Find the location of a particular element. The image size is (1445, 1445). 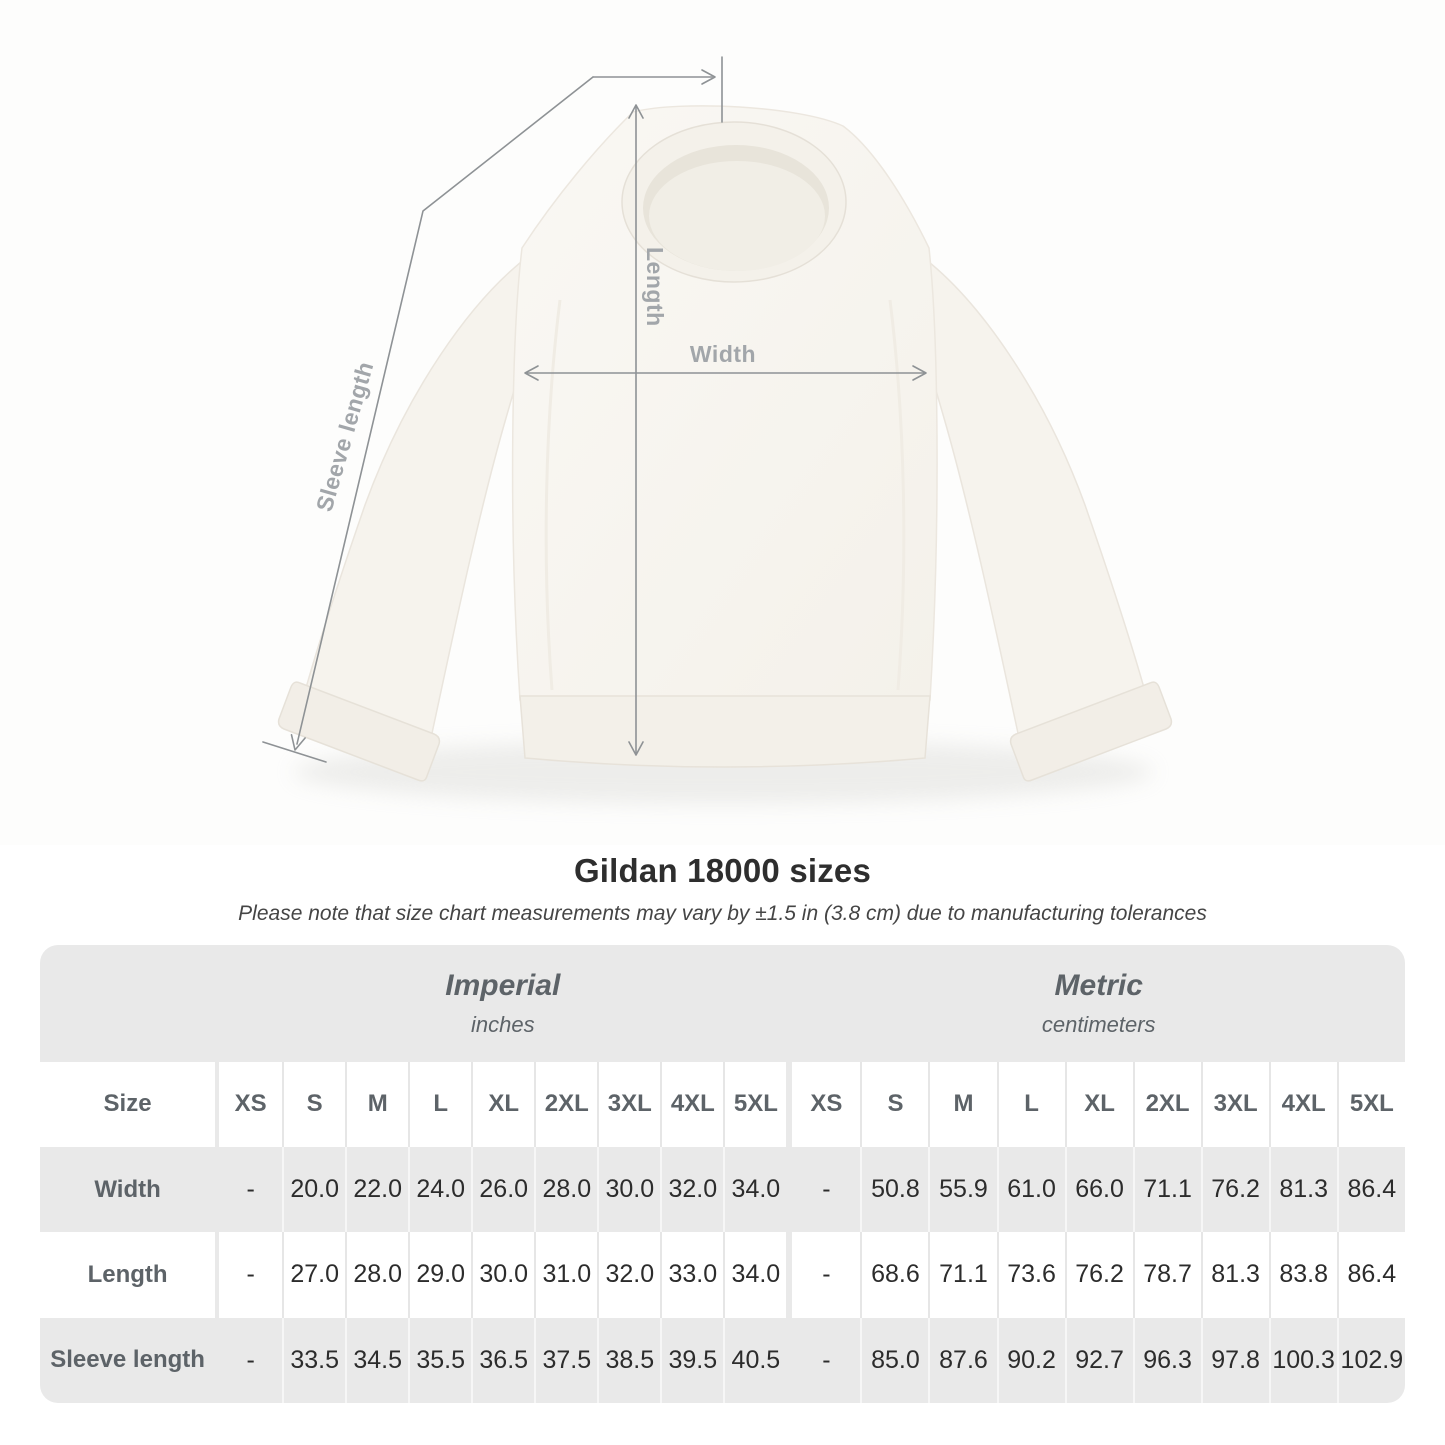

cell: 22.0 is located at coordinates (377, 1189).